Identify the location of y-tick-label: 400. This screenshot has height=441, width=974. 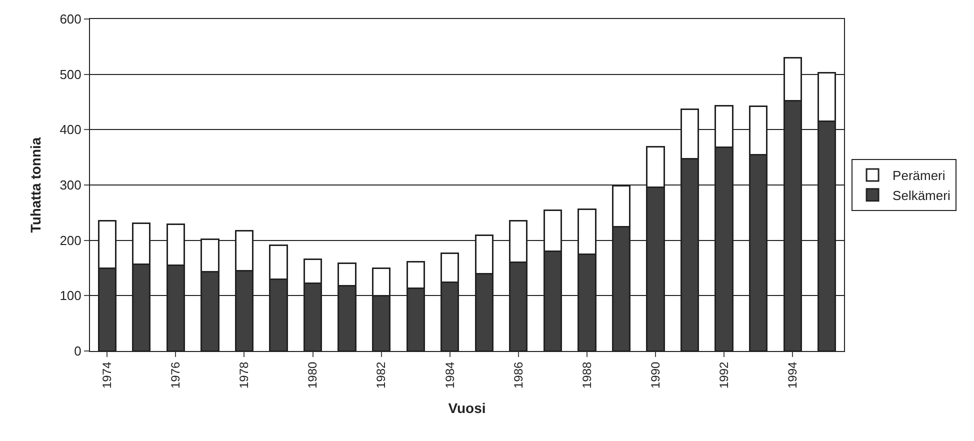
(71, 130).